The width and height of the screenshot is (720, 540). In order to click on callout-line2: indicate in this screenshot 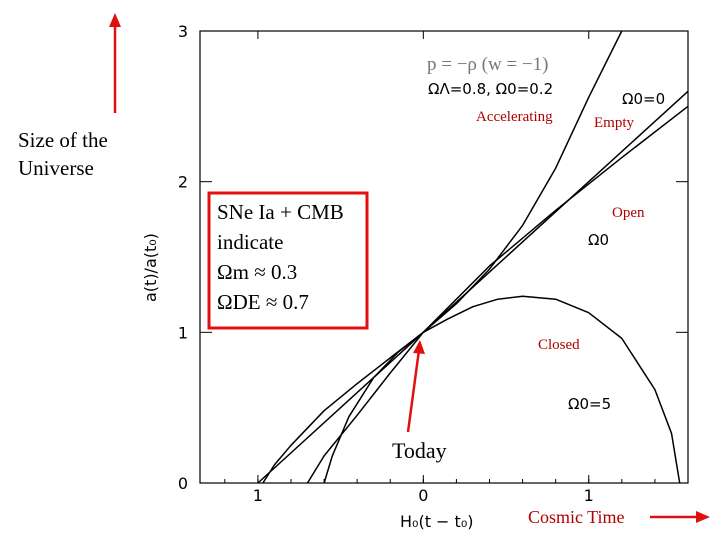, I will do `click(250, 242)`.